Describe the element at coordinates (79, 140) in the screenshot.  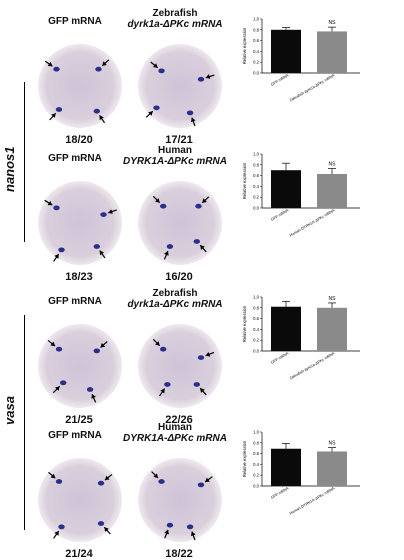
I see `embryo-count: 18/20` at that location.